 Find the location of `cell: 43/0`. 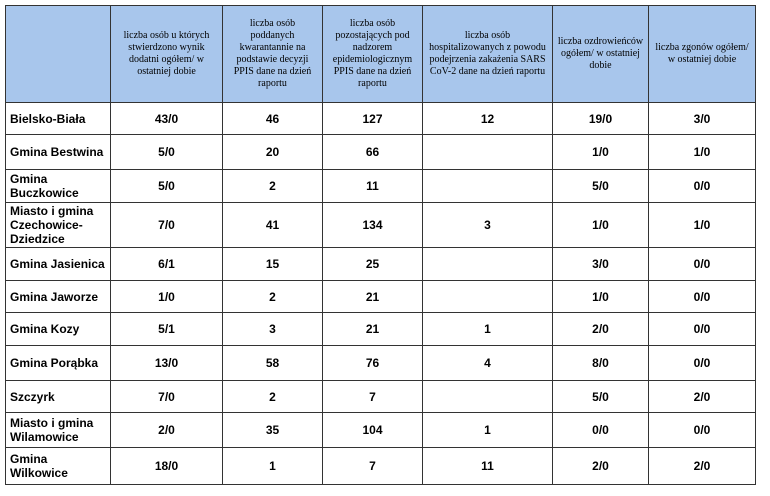

cell: 43/0 is located at coordinates (166, 118).